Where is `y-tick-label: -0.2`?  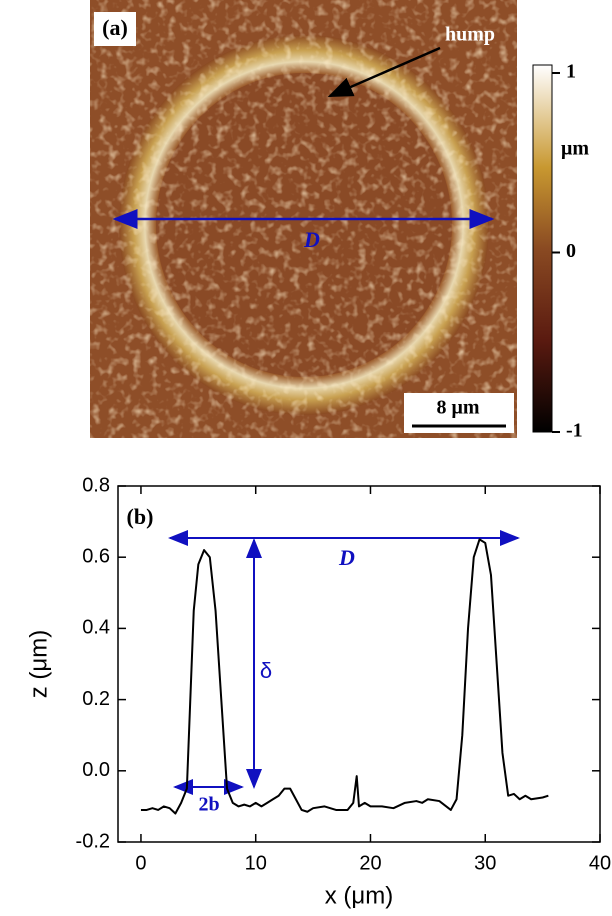
y-tick-label: -0.2 is located at coordinates (93, 841).